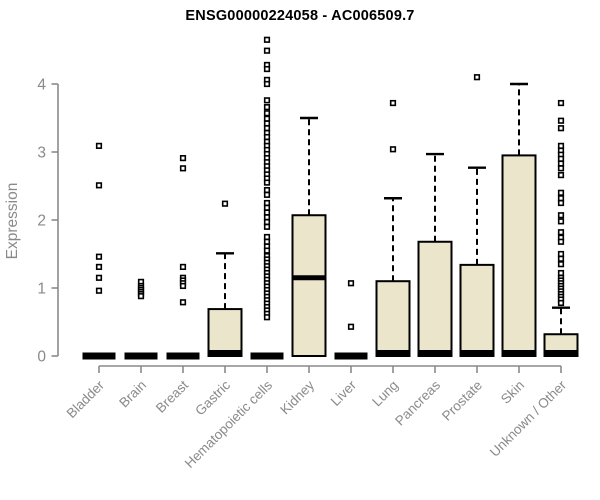 The height and width of the screenshot is (500, 600). I want to click on x-tick-label: Unknown / Other, so click(528, 418).